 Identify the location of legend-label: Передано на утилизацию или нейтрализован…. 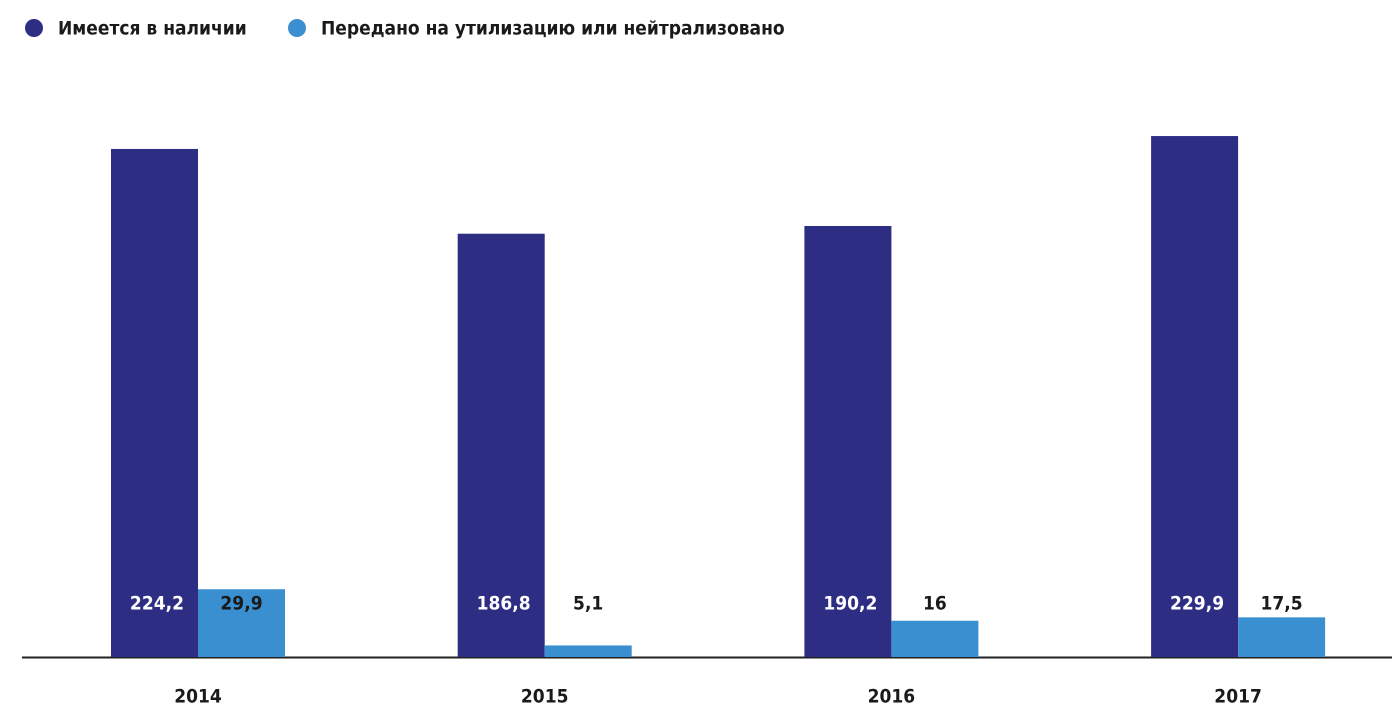
(553, 29).